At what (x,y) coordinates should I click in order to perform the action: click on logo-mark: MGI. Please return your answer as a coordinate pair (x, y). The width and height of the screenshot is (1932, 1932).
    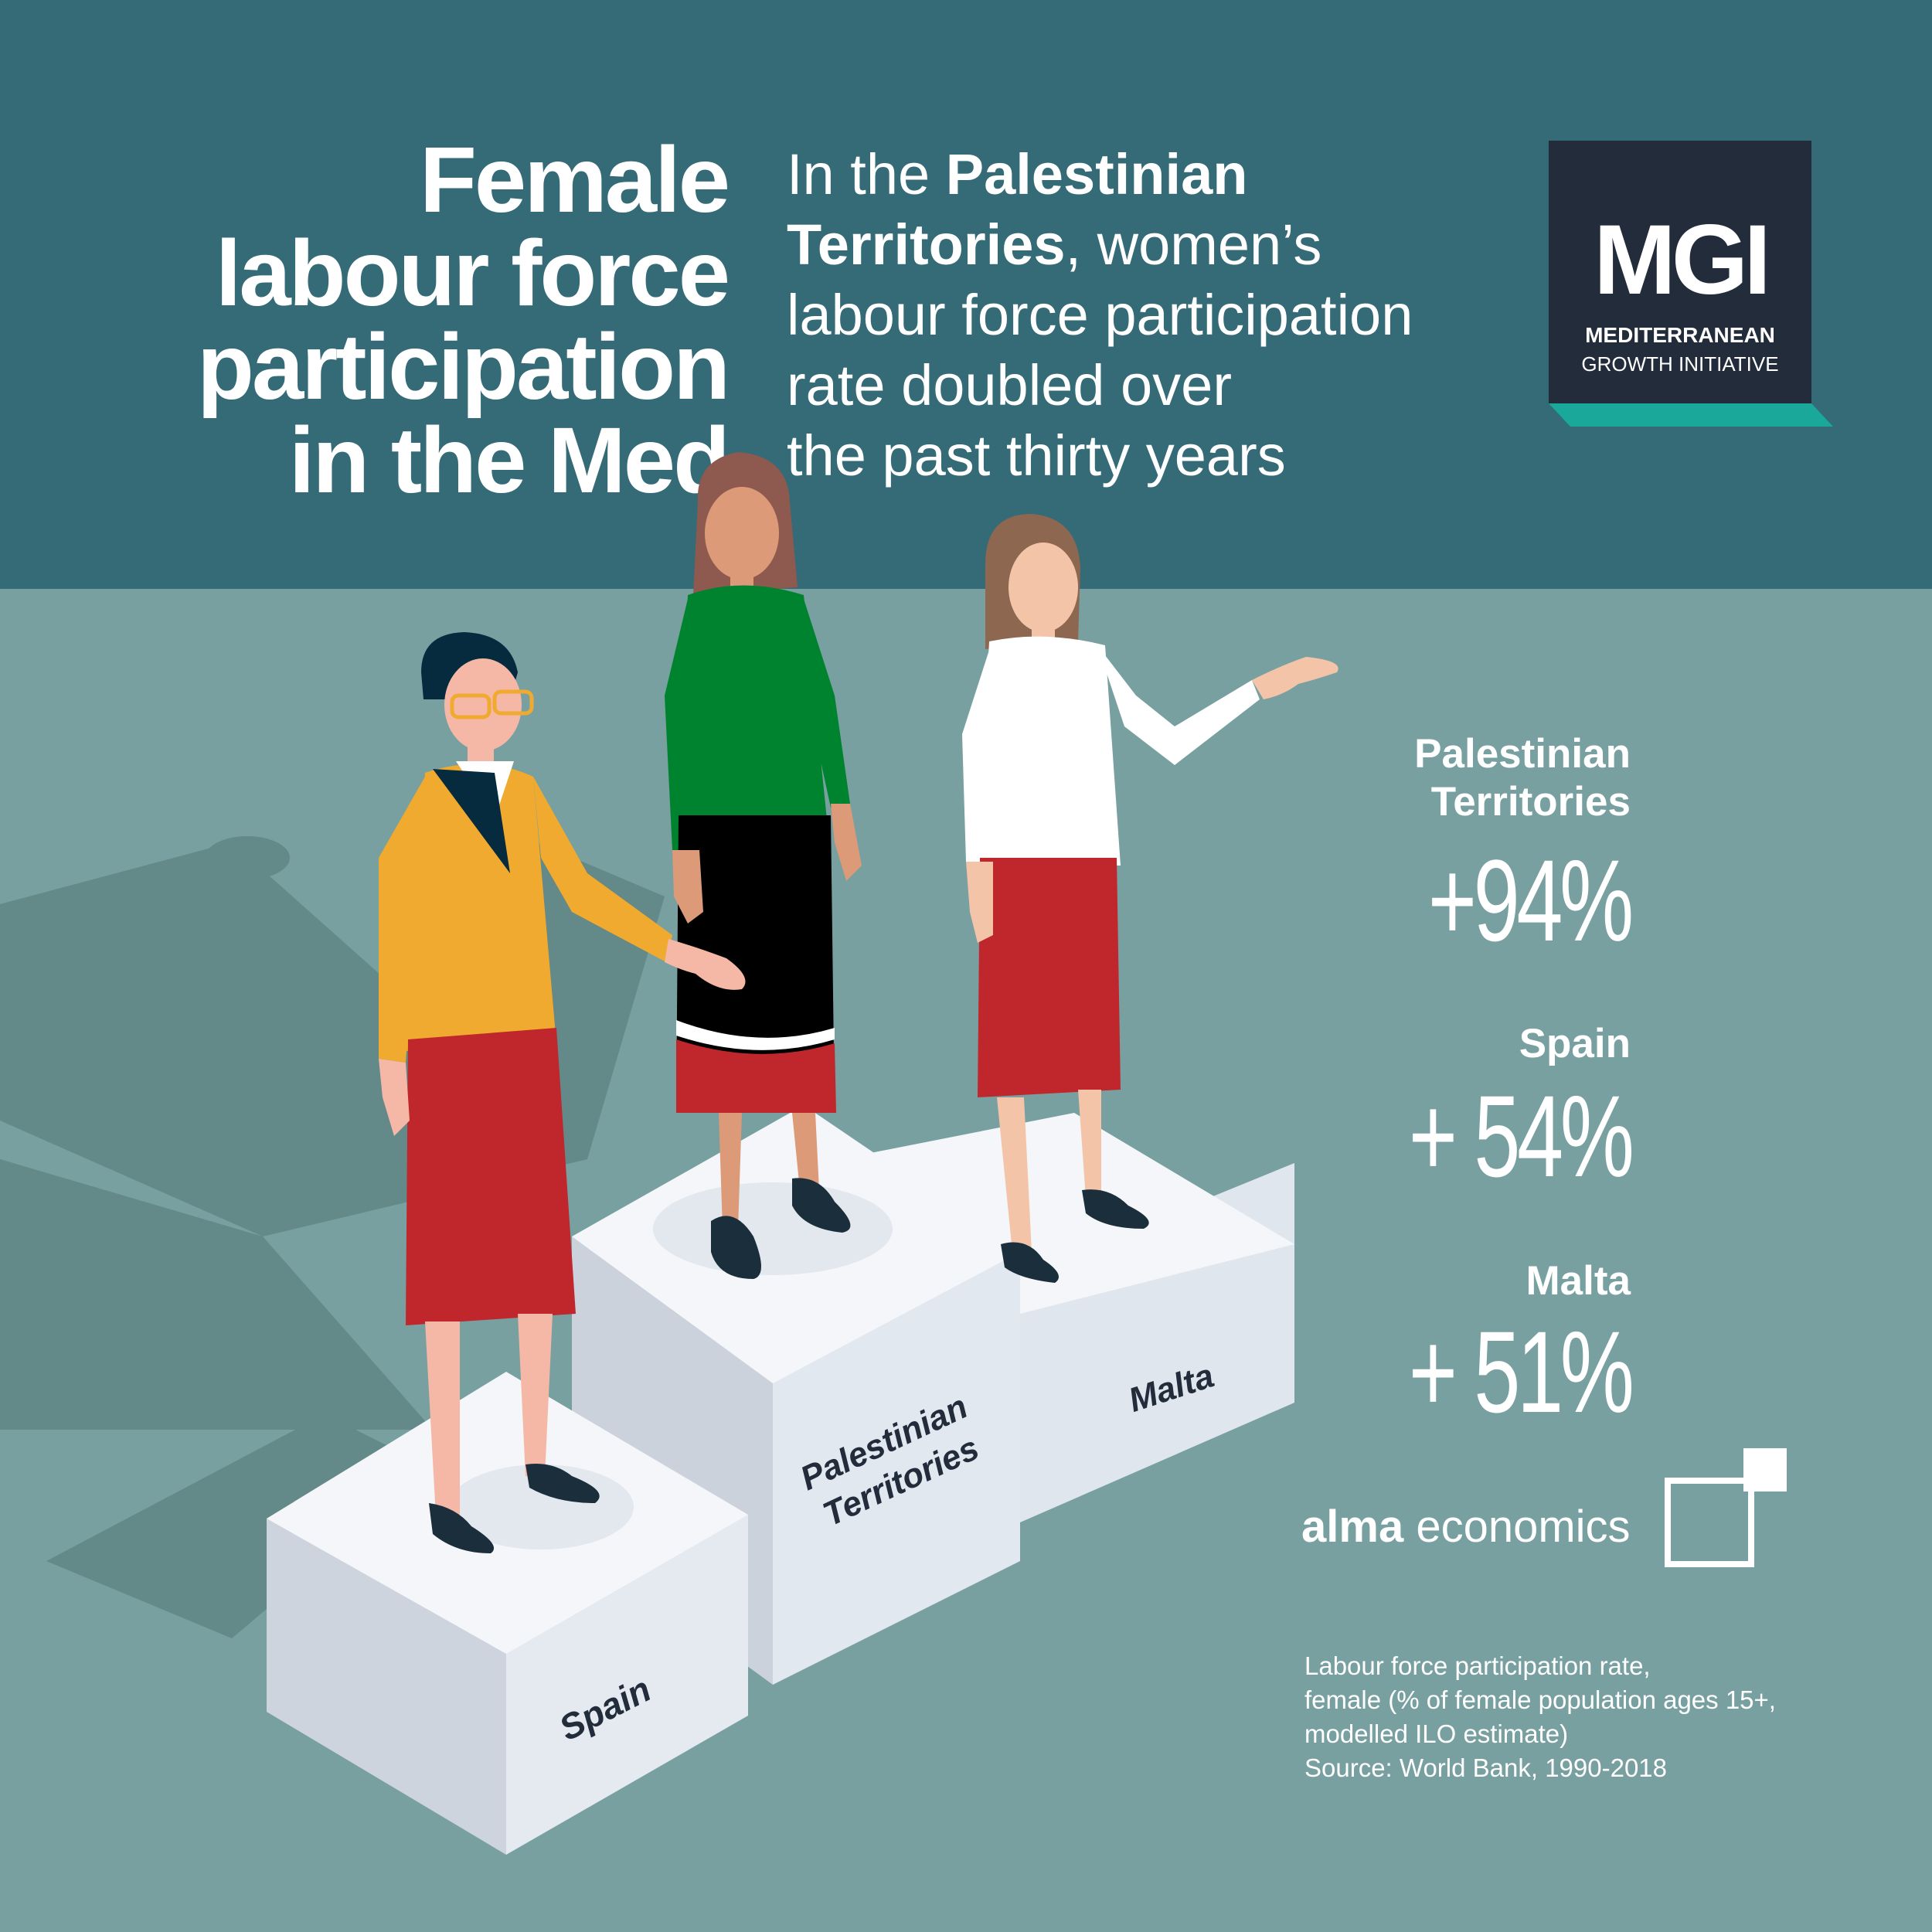
    Looking at the image, I should click on (1683, 260).